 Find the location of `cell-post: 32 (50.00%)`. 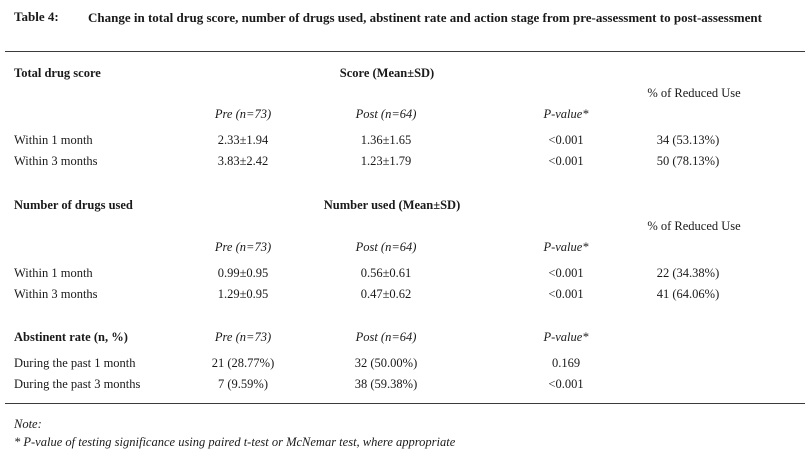

cell-post: 32 (50.00%) is located at coordinates (386, 363).